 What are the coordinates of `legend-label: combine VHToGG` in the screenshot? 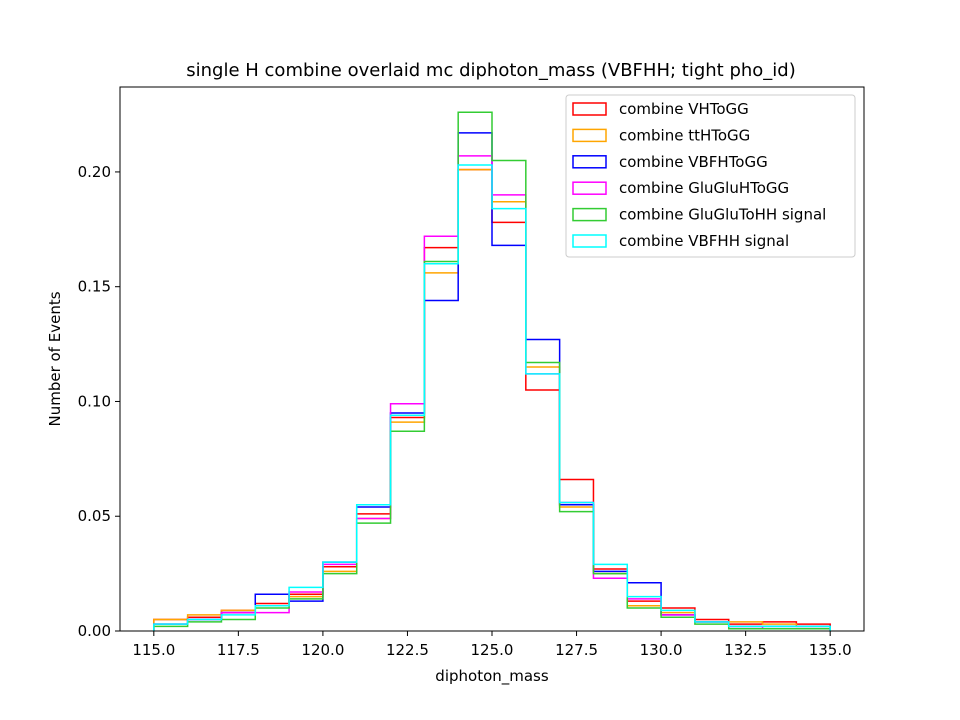 It's located at (684, 109).